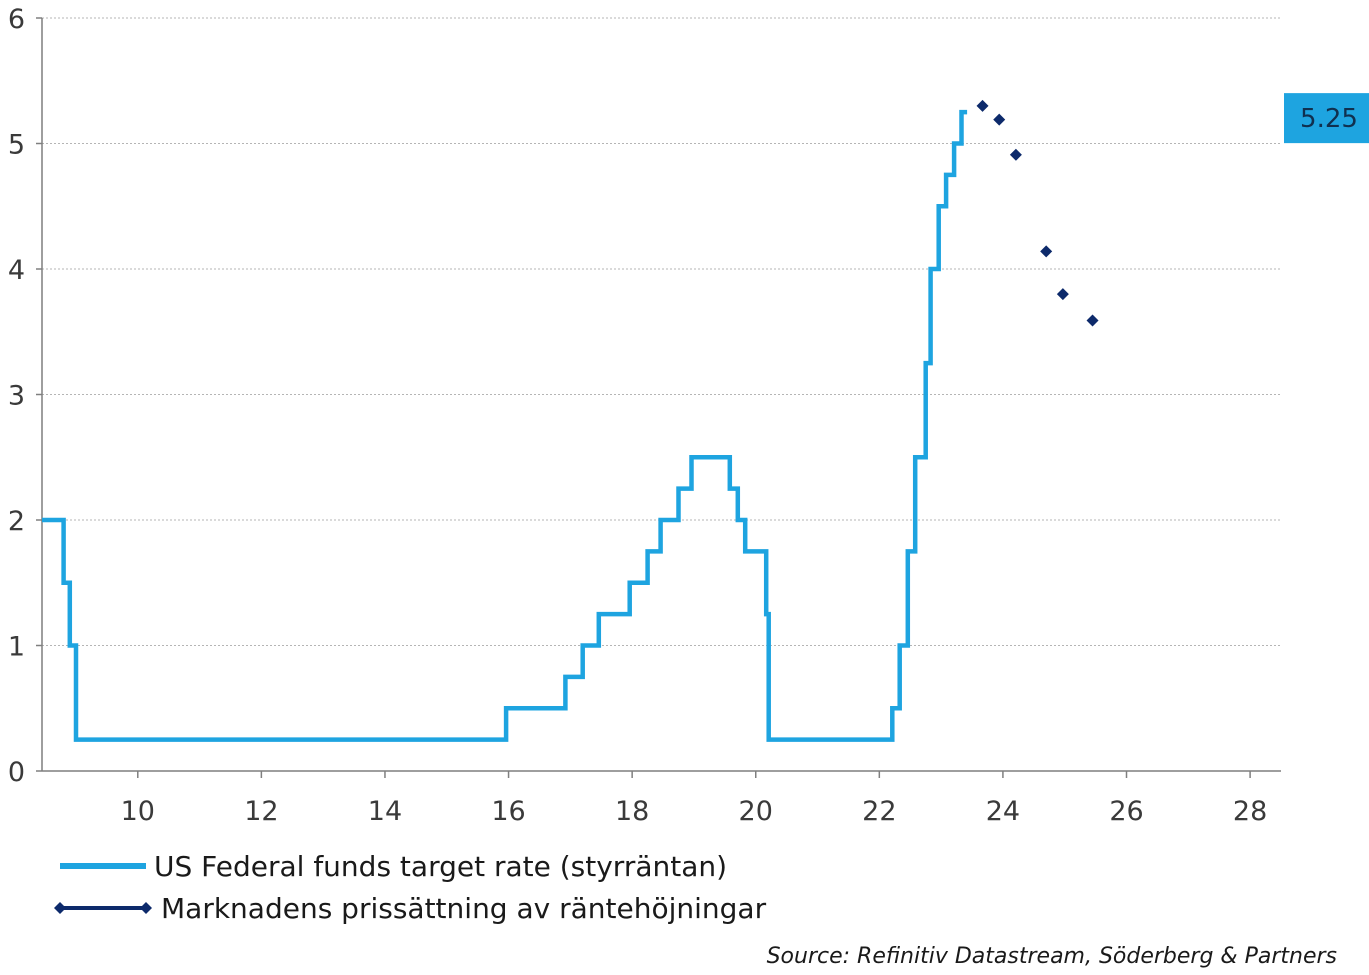 The height and width of the screenshot is (975, 1369). What do you see at coordinates (16, 270) in the screenshot?
I see `y-tick-label: 4` at bounding box center [16, 270].